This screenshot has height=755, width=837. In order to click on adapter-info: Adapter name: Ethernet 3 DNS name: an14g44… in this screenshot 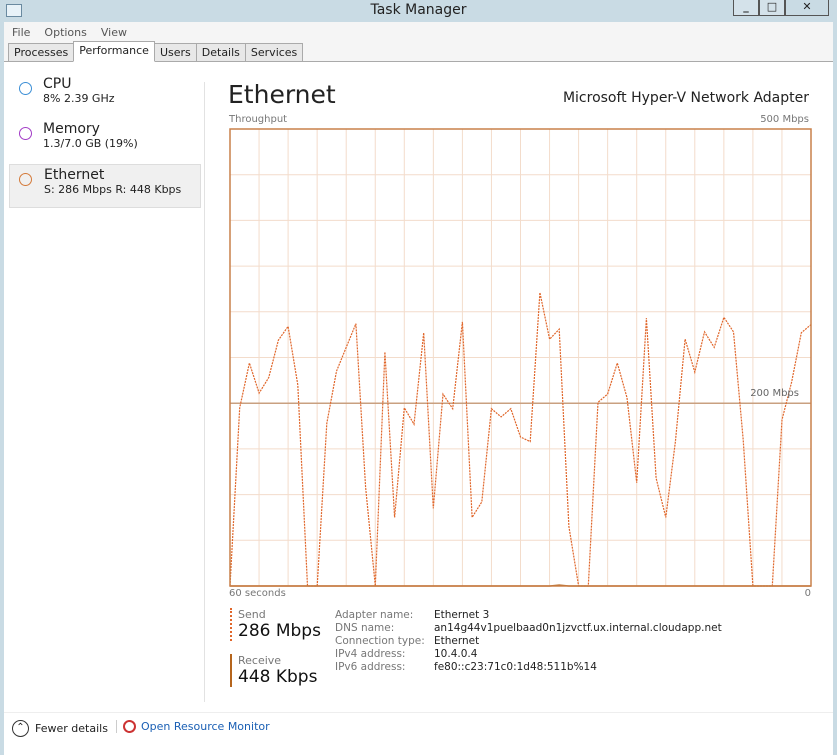, I will do `click(528, 641)`.